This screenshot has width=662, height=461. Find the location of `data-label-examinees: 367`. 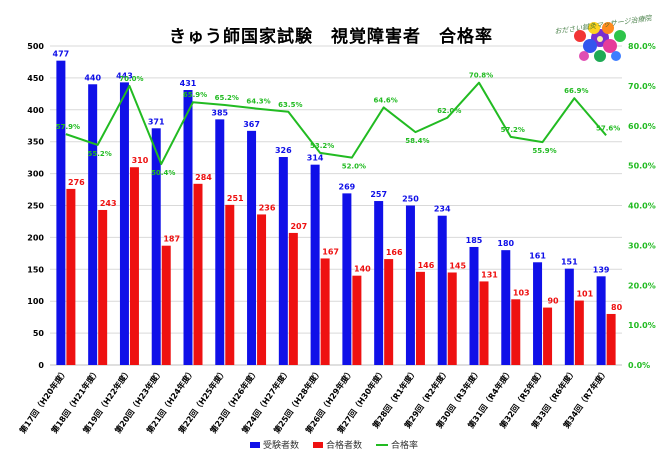

data-label-examinees: 367 is located at coordinates (251, 124).